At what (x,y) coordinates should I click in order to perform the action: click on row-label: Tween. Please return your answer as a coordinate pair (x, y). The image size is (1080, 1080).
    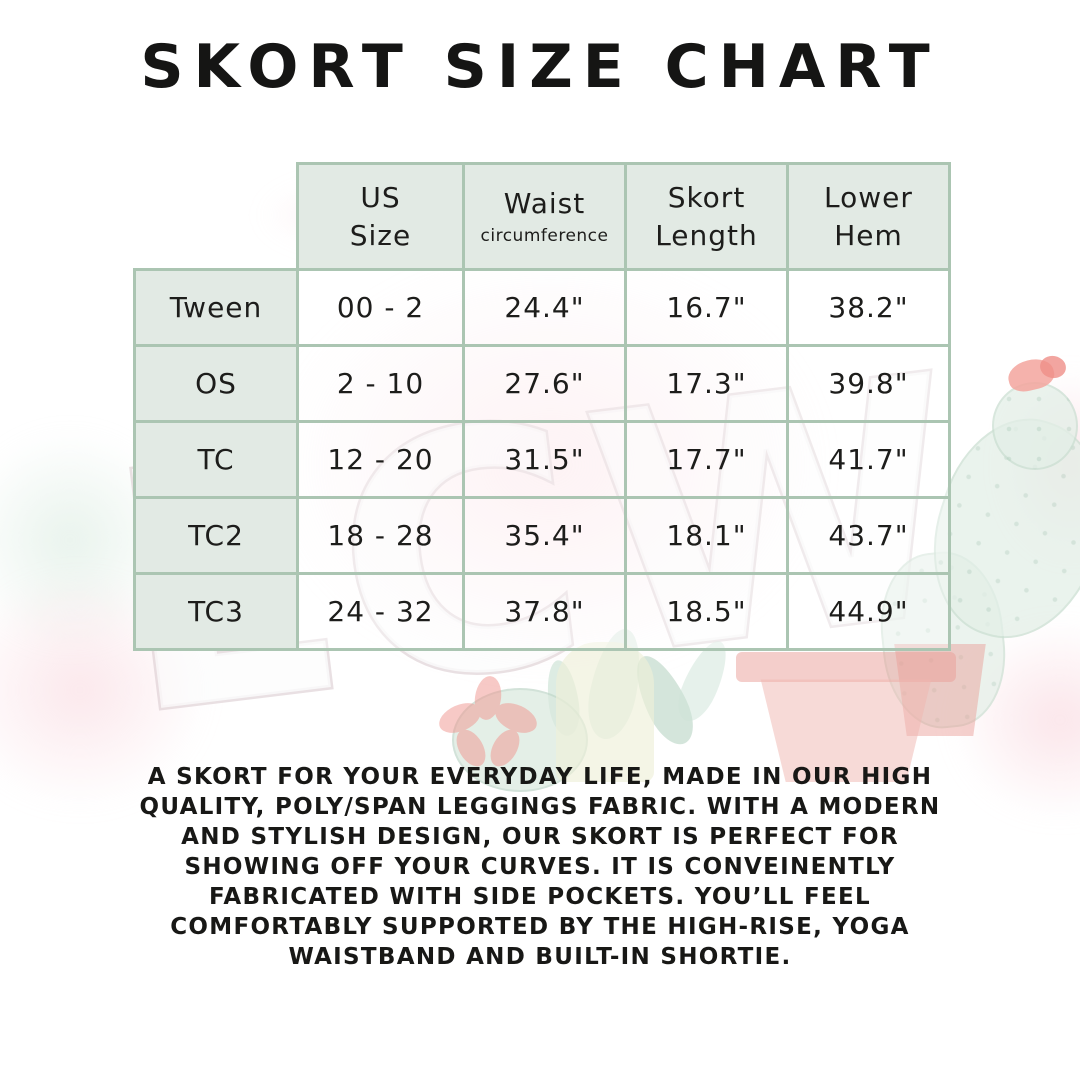
    Looking at the image, I should click on (216, 307).